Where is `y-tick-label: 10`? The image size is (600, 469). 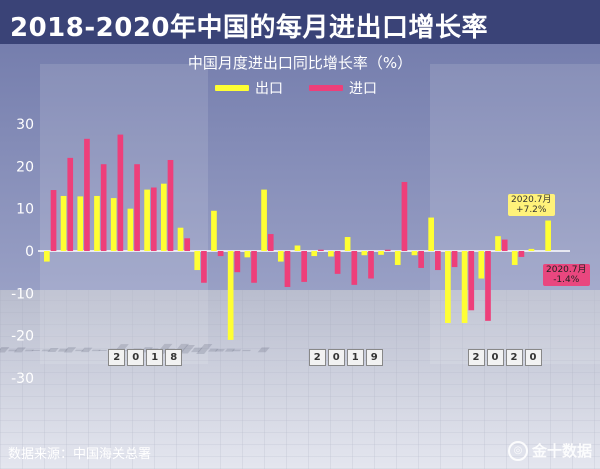
y-tick-label: 10 is located at coordinates (25, 210).